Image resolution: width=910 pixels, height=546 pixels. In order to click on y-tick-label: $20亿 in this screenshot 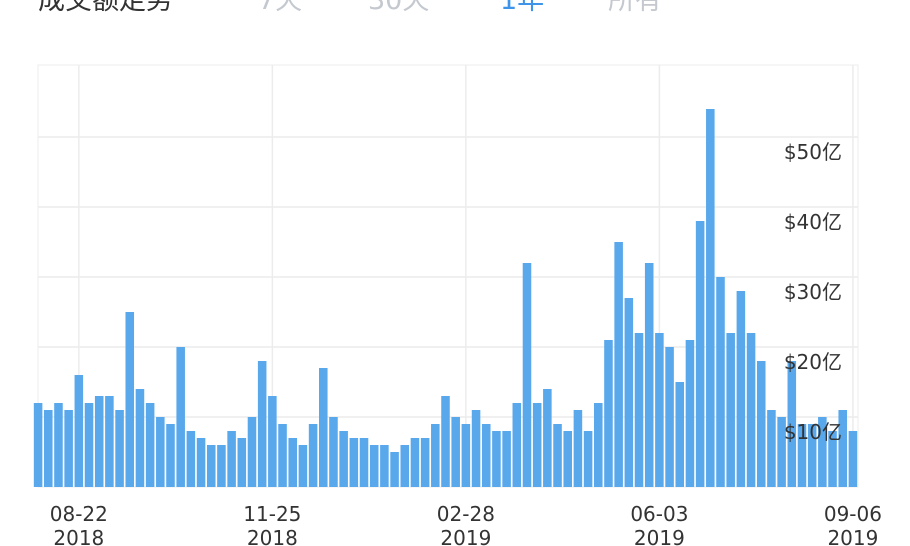, I will do `click(813, 362)`.